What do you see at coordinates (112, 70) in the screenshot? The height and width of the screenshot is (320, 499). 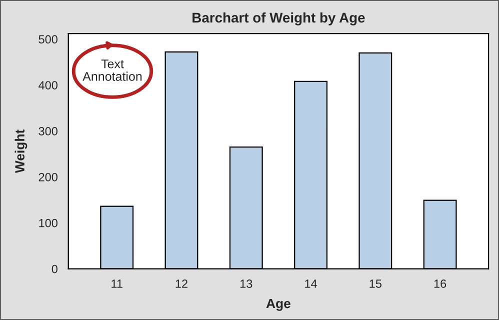 I see `annotation: Text Annotation` at bounding box center [112, 70].